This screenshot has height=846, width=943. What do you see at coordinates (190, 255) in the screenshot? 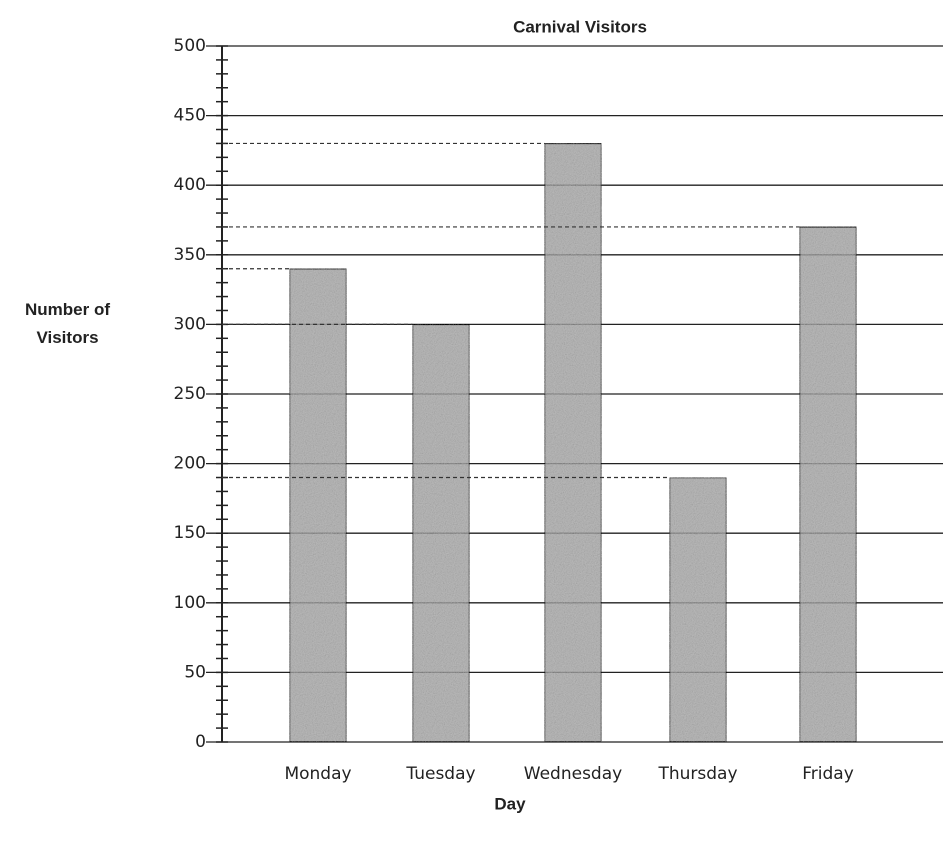
I see `y-tick-label: 350` at bounding box center [190, 255].